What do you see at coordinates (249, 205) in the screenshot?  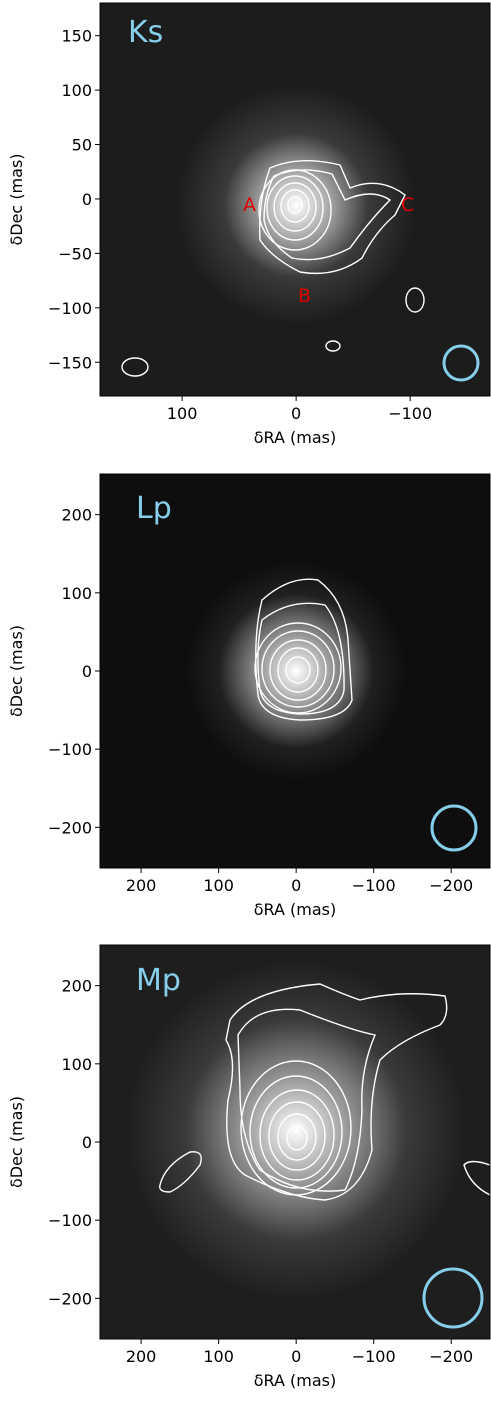 I see `annotation: A` at bounding box center [249, 205].